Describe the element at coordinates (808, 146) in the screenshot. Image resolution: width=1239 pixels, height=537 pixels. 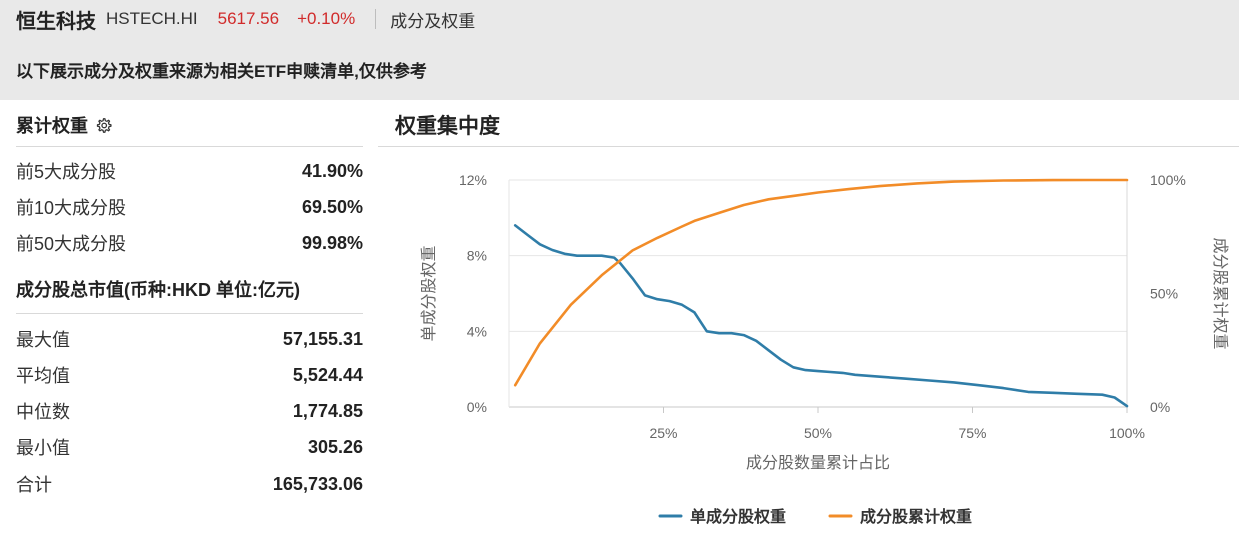
I see `chart-divider` at that location.